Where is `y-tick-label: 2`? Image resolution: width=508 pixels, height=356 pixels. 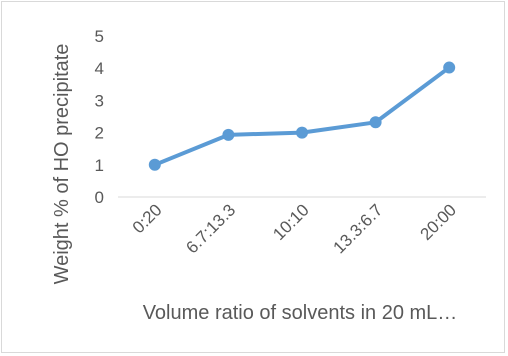
y-tick-label: 2 is located at coordinates (99, 133).